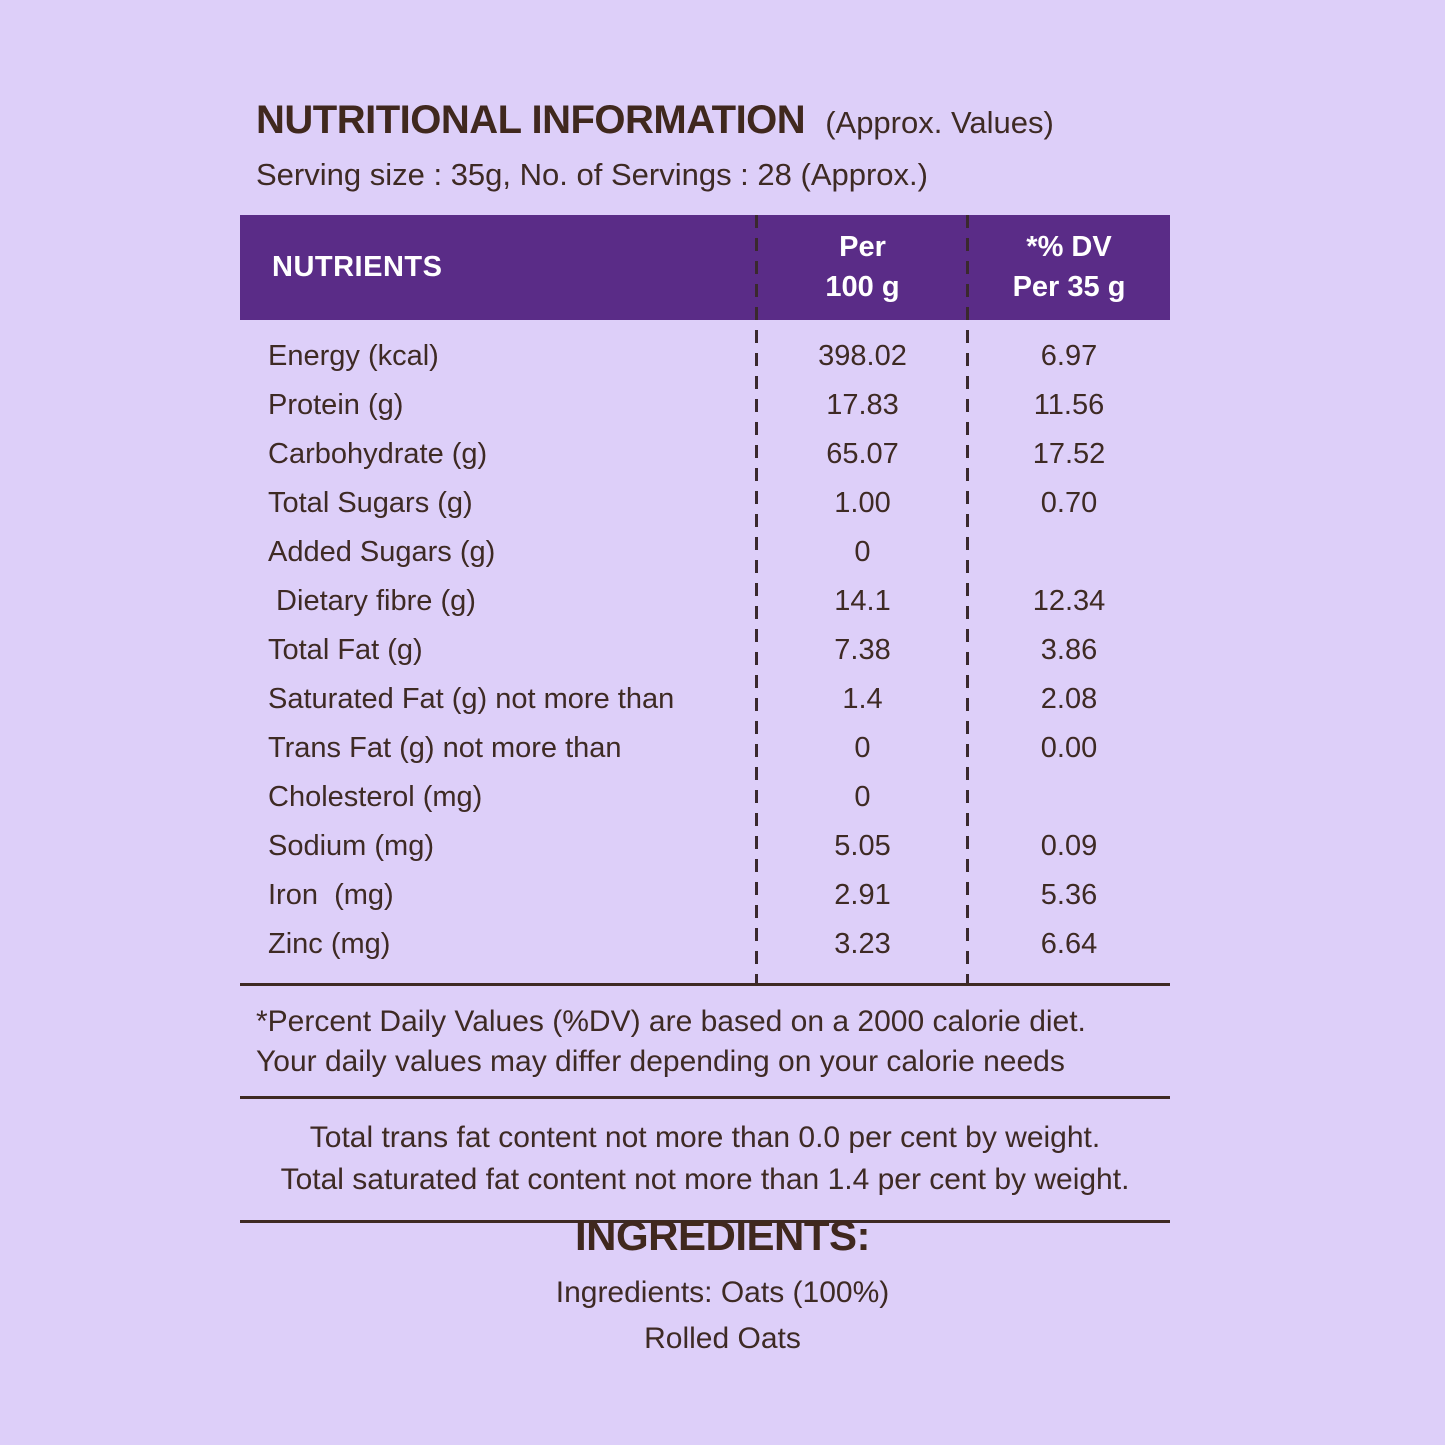  What do you see at coordinates (1069, 267) in the screenshot?
I see `header-cell-dv-per-35g: *% DV Per 35 g` at bounding box center [1069, 267].